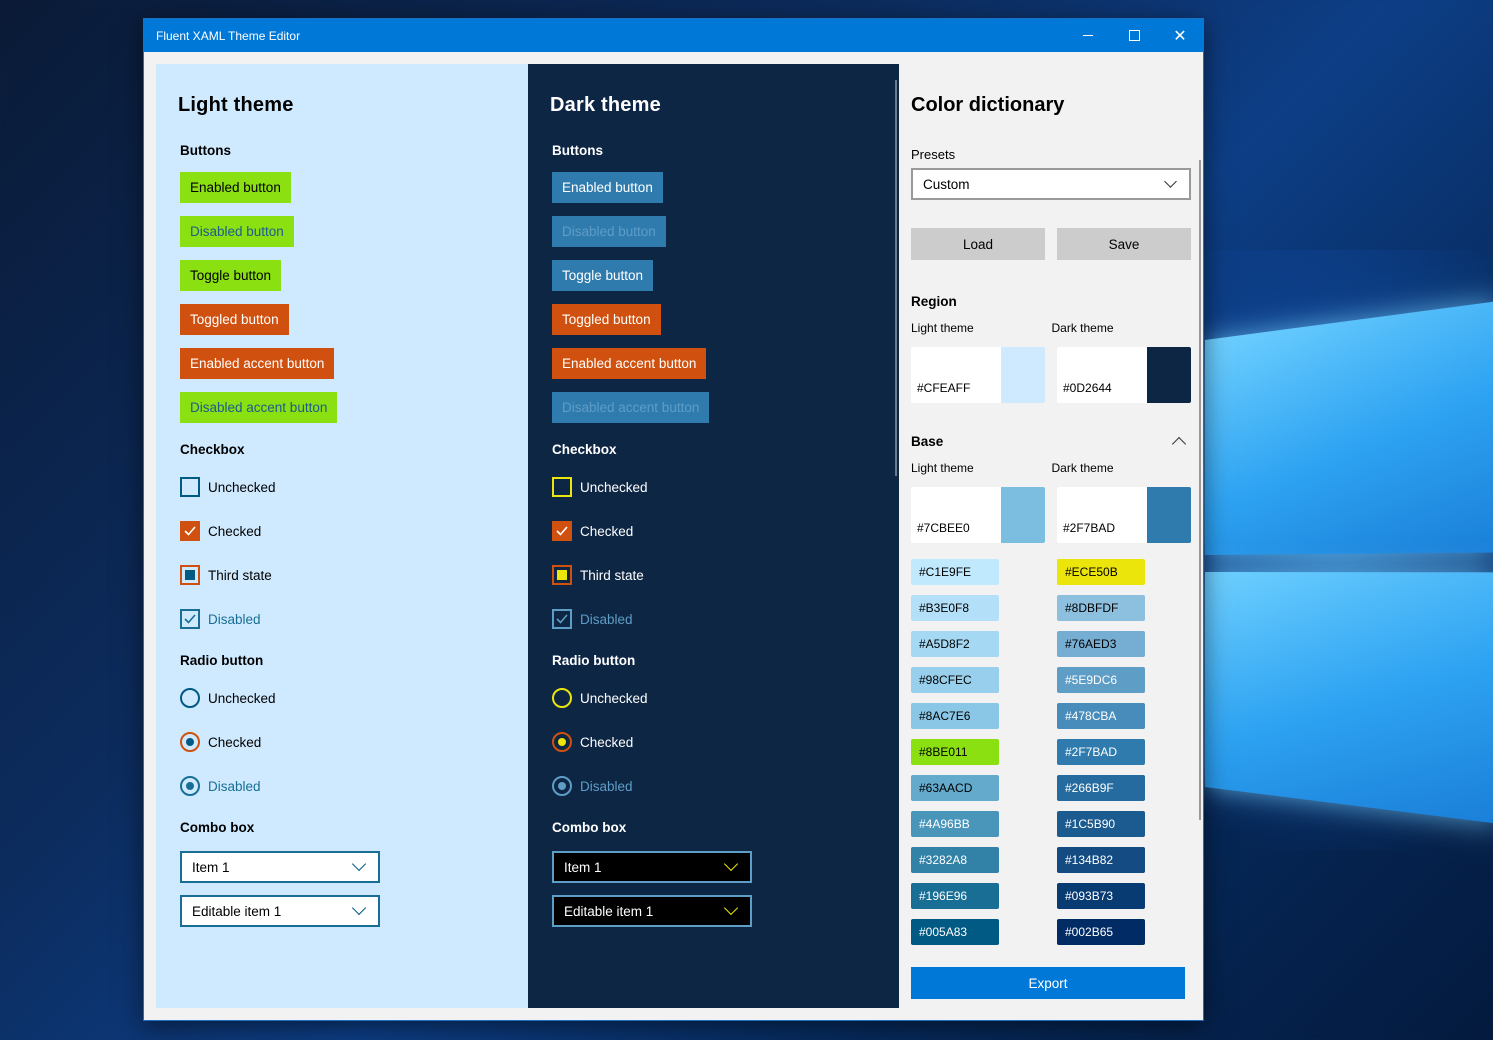  What do you see at coordinates (1102, 515) in the screenshot?
I see `swatch-hex: #2F7BAD` at bounding box center [1102, 515].